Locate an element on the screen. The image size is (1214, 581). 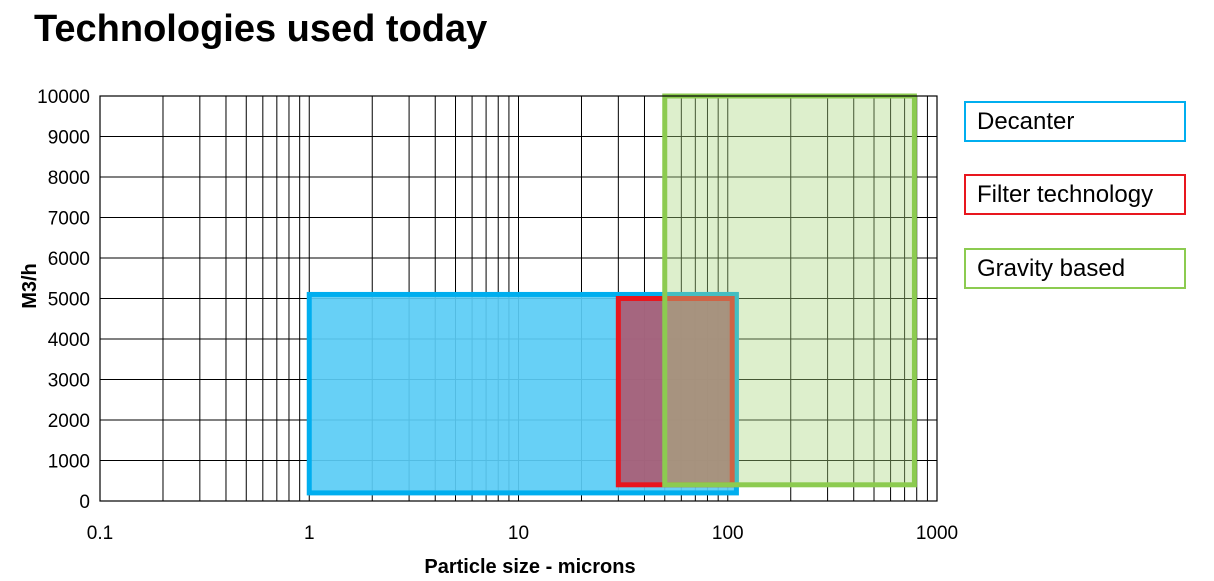
x-tick-label: 1000 is located at coordinates (937, 533).